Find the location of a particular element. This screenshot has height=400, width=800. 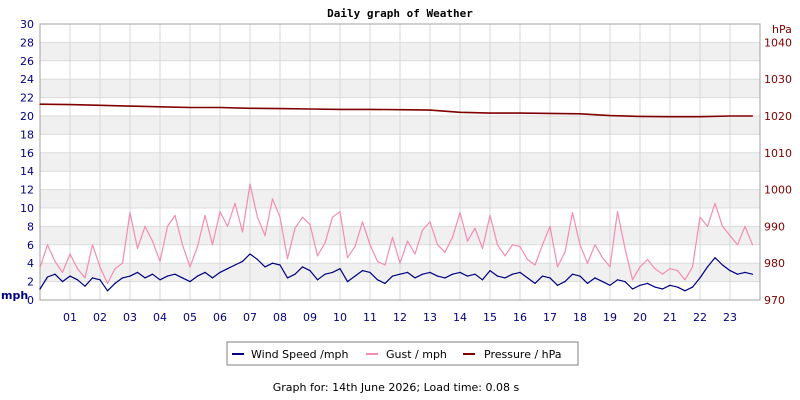

x-tick-label: 01 is located at coordinates (70, 317).